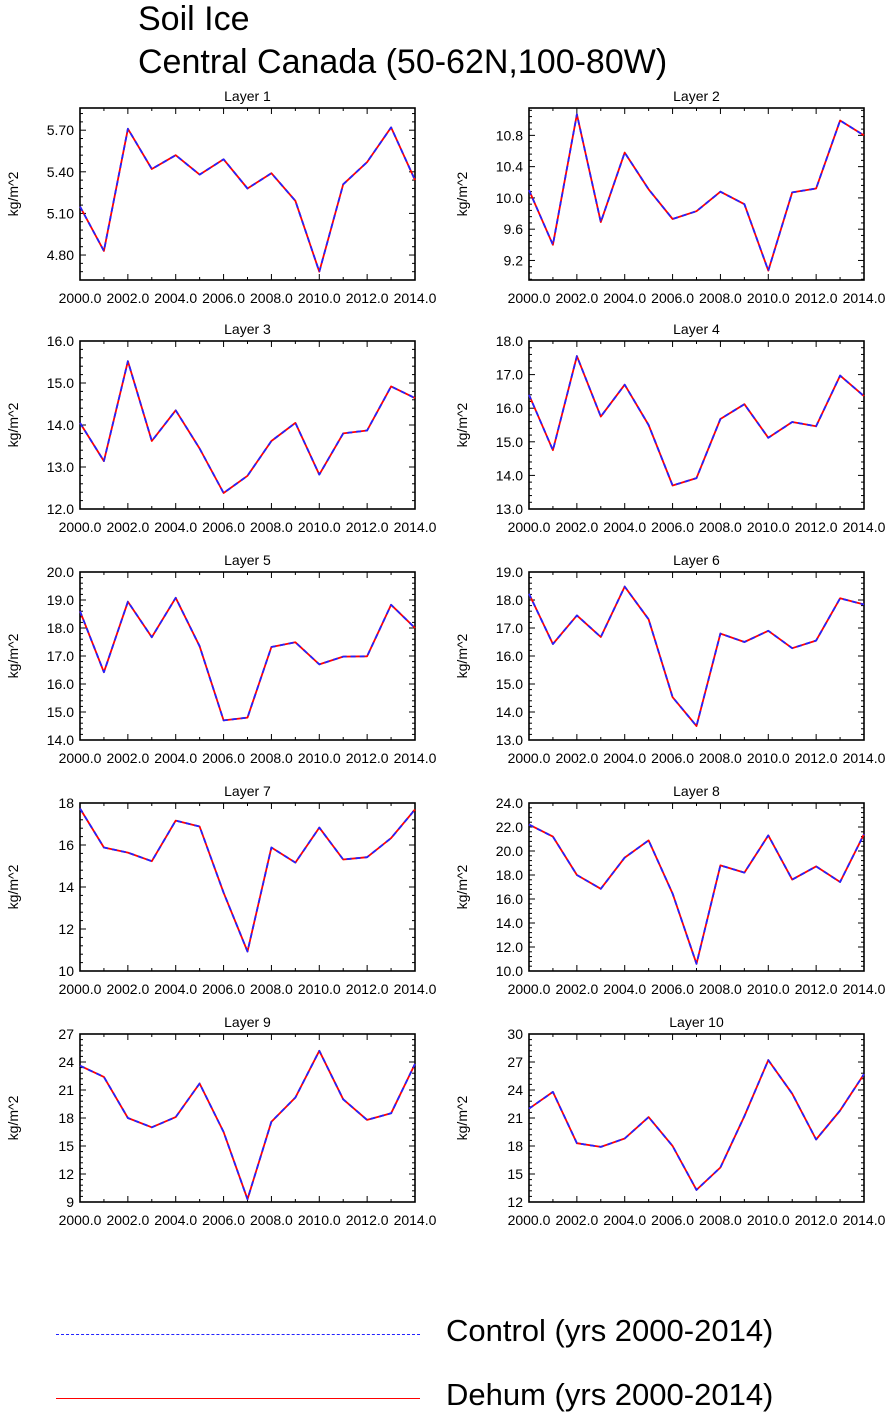  Describe the element at coordinates (509, 851) in the screenshot. I see `y-tick-label: 20.0` at that location.